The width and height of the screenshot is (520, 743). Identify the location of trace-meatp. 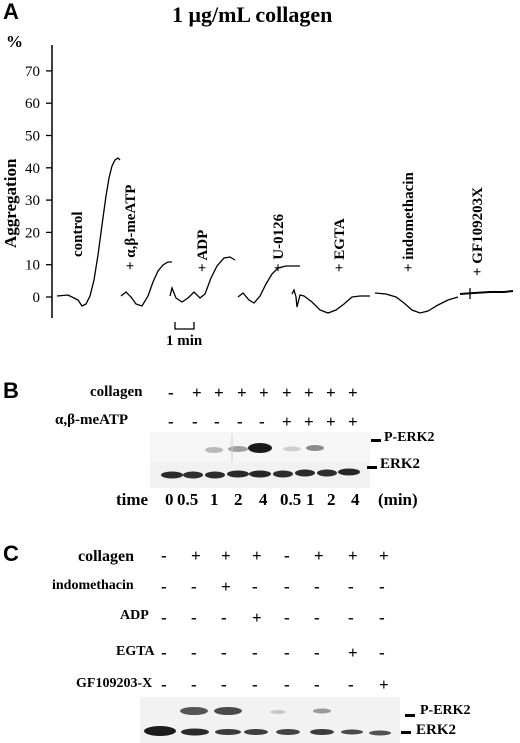
(146, 284).